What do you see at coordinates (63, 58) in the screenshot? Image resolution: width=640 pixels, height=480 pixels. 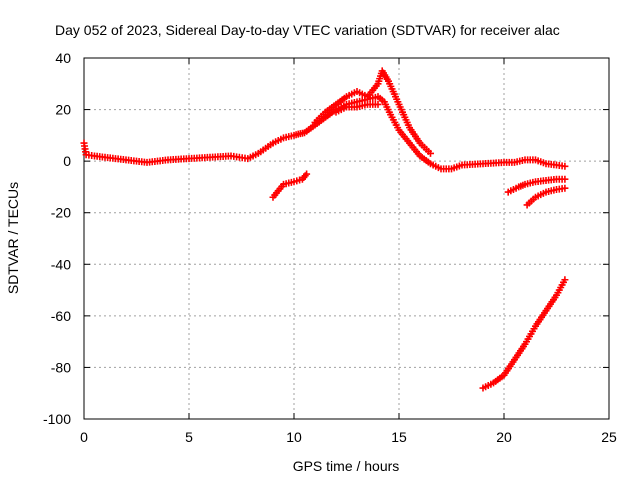 I see `y-tick-label: 40` at bounding box center [63, 58].